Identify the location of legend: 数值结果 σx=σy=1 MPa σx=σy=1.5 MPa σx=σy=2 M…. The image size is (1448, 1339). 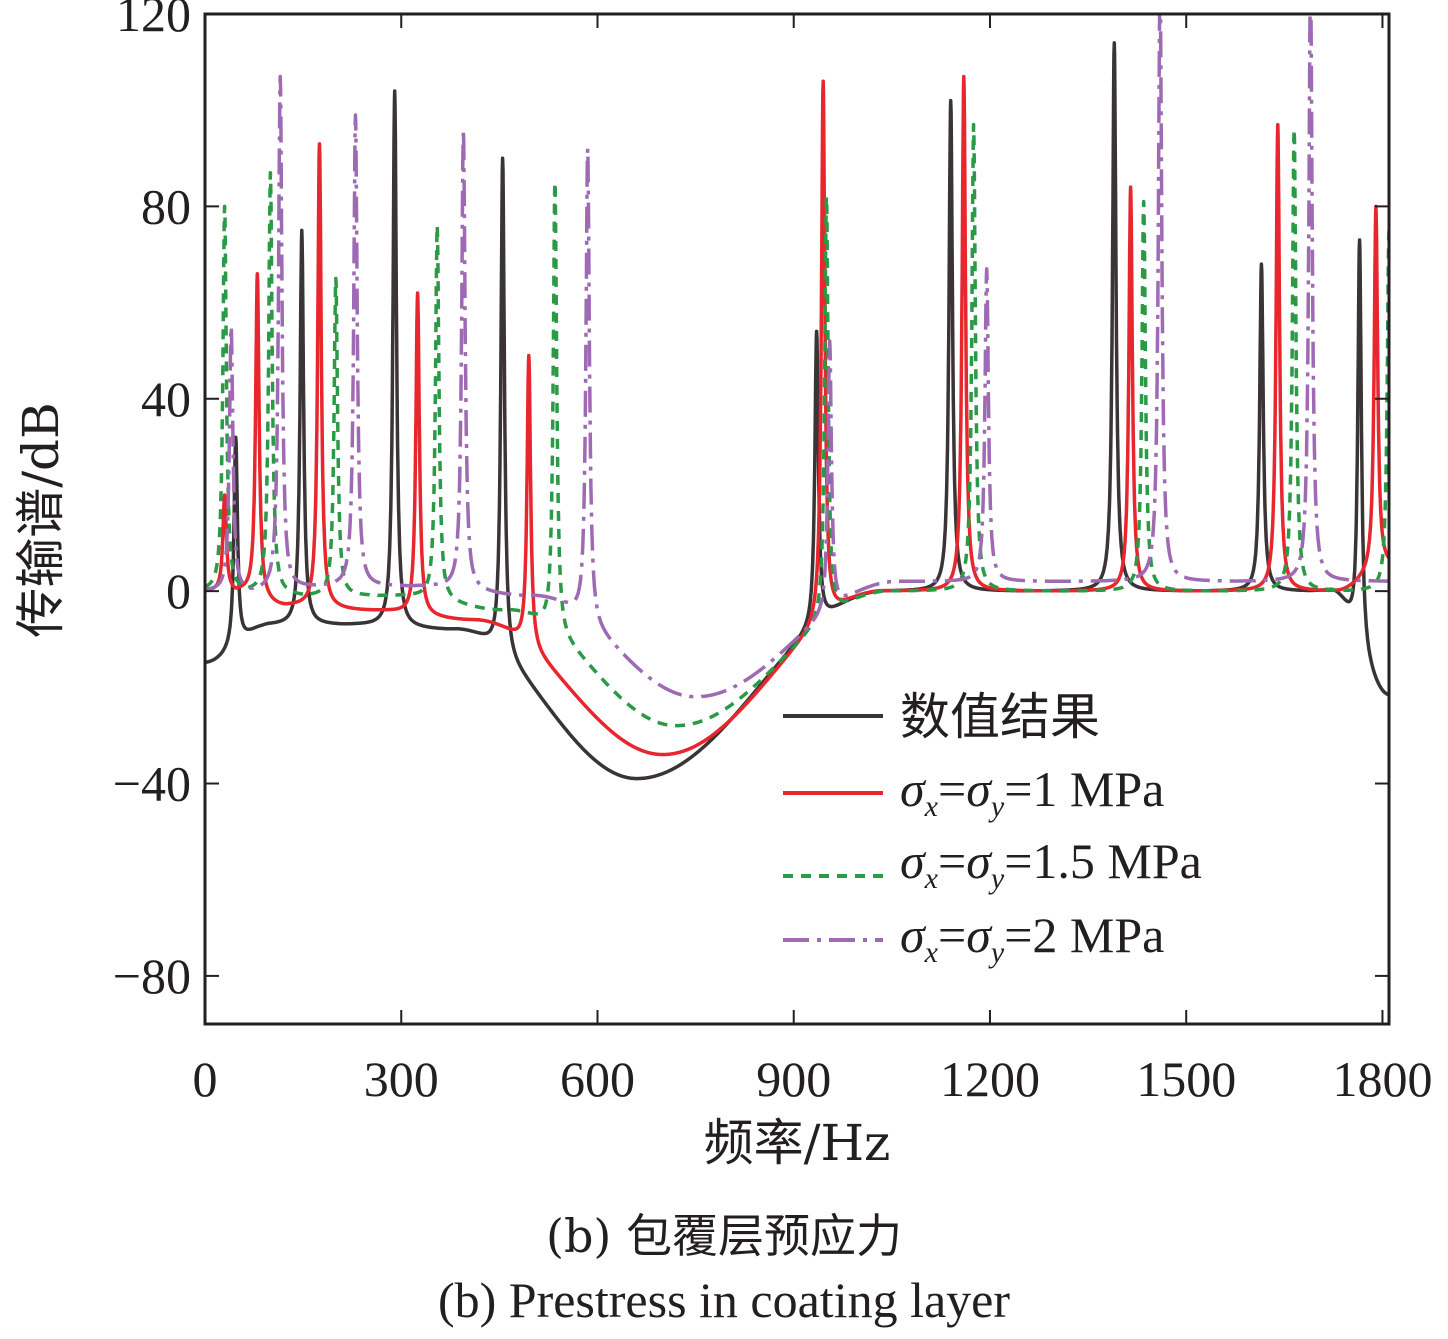
(992, 829).